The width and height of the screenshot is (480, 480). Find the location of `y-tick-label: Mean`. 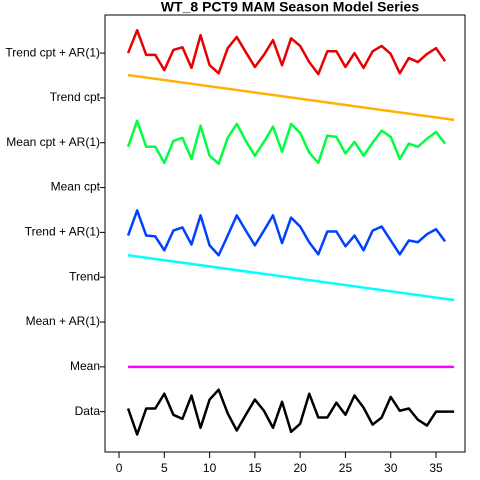

y-tick-label: Mean is located at coordinates (85, 366).